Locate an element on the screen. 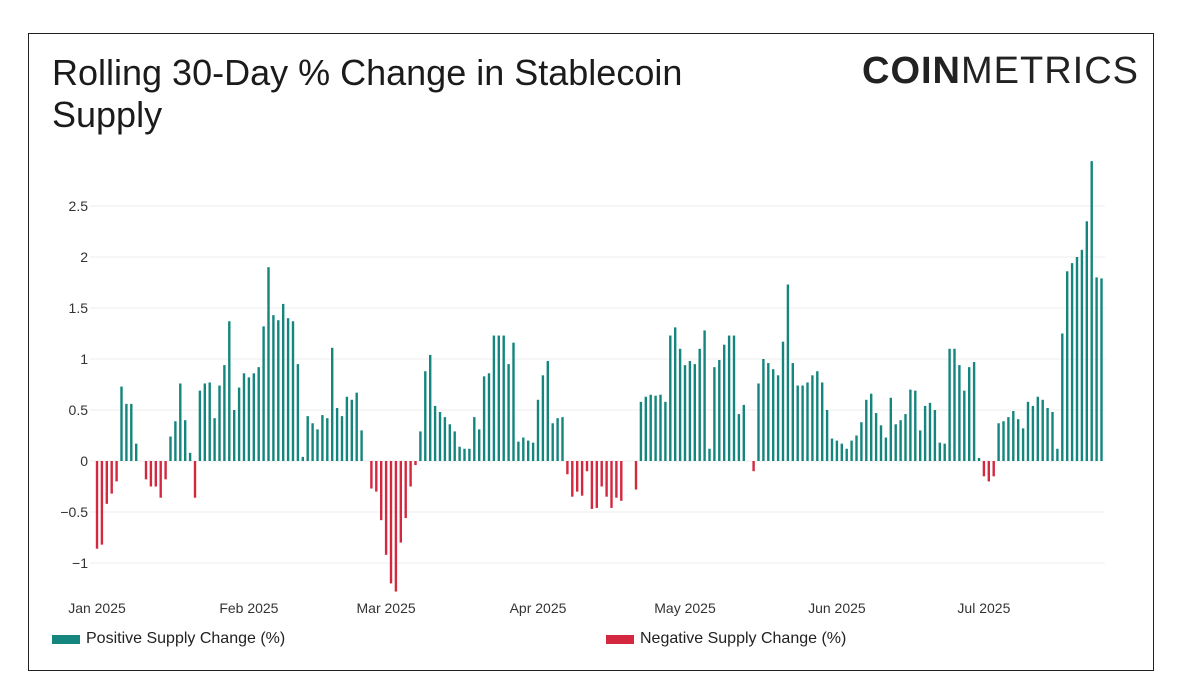  x-tick-label: May 2025 is located at coordinates (685, 608).